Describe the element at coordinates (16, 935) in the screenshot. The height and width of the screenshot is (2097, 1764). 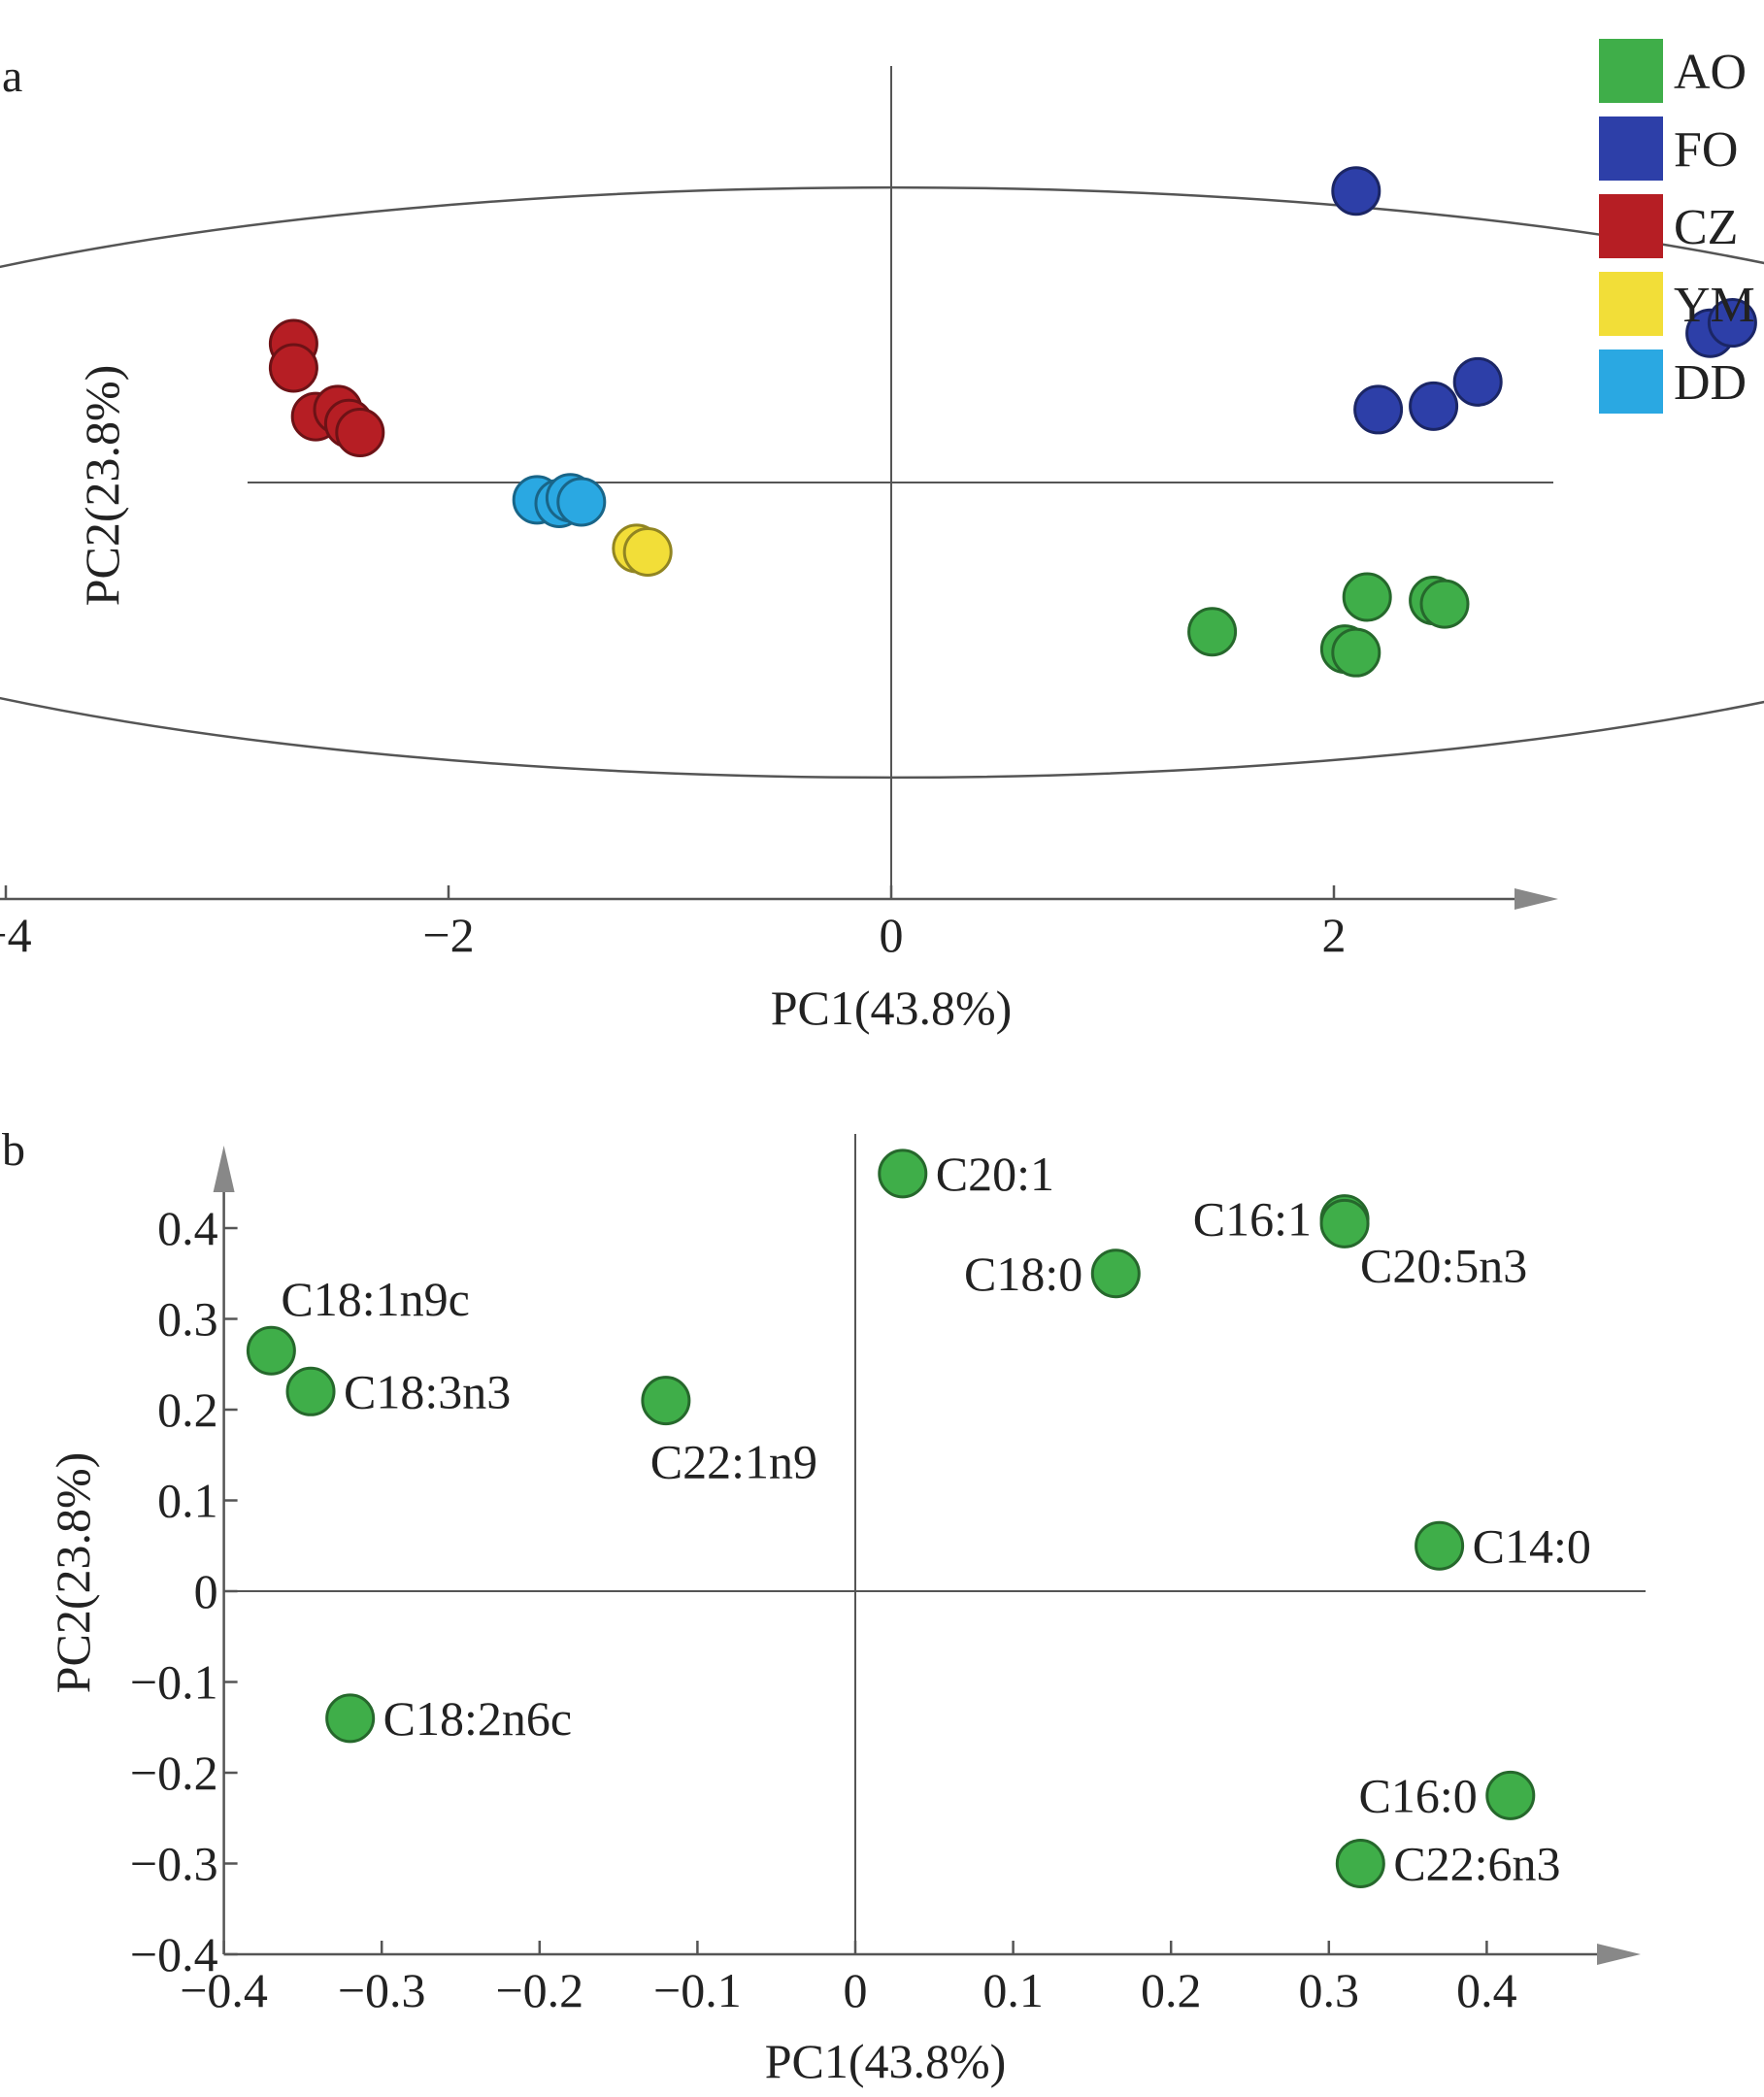
I see `panel-a-x-tick-label: −4` at that location.